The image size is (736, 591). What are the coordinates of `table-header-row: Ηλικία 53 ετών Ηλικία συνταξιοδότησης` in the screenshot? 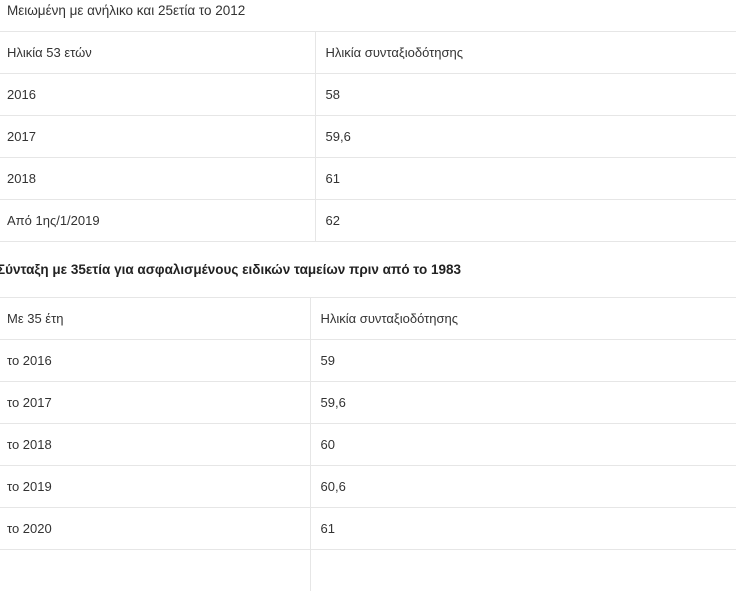 It's located at (368, 53).